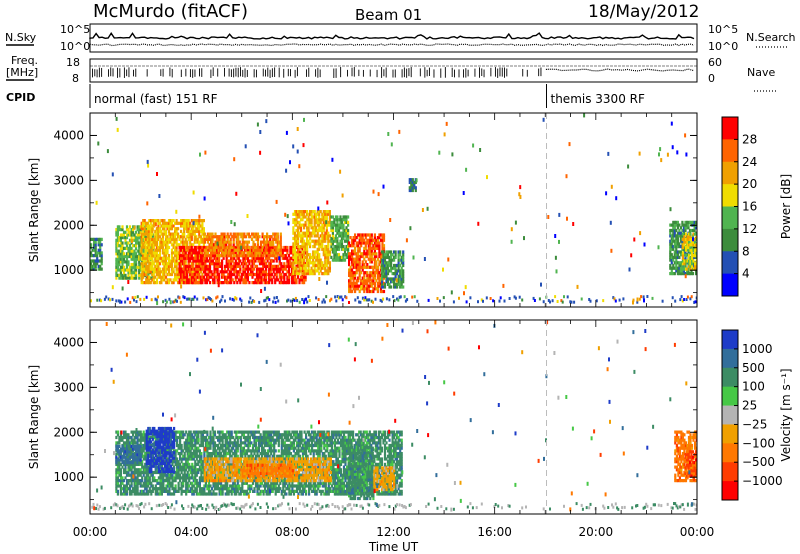 Image resolution: width=800 pixels, height=554 pixels. Describe the element at coordinates (771, 37) in the screenshot. I see `nsearch-label: N.Search` at that location.